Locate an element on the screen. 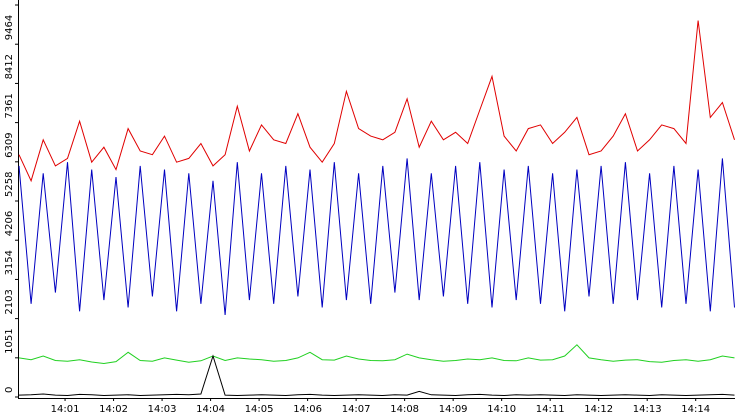 The width and height of the screenshot is (735, 415). x-tick-label: 14:09 is located at coordinates (453, 409).